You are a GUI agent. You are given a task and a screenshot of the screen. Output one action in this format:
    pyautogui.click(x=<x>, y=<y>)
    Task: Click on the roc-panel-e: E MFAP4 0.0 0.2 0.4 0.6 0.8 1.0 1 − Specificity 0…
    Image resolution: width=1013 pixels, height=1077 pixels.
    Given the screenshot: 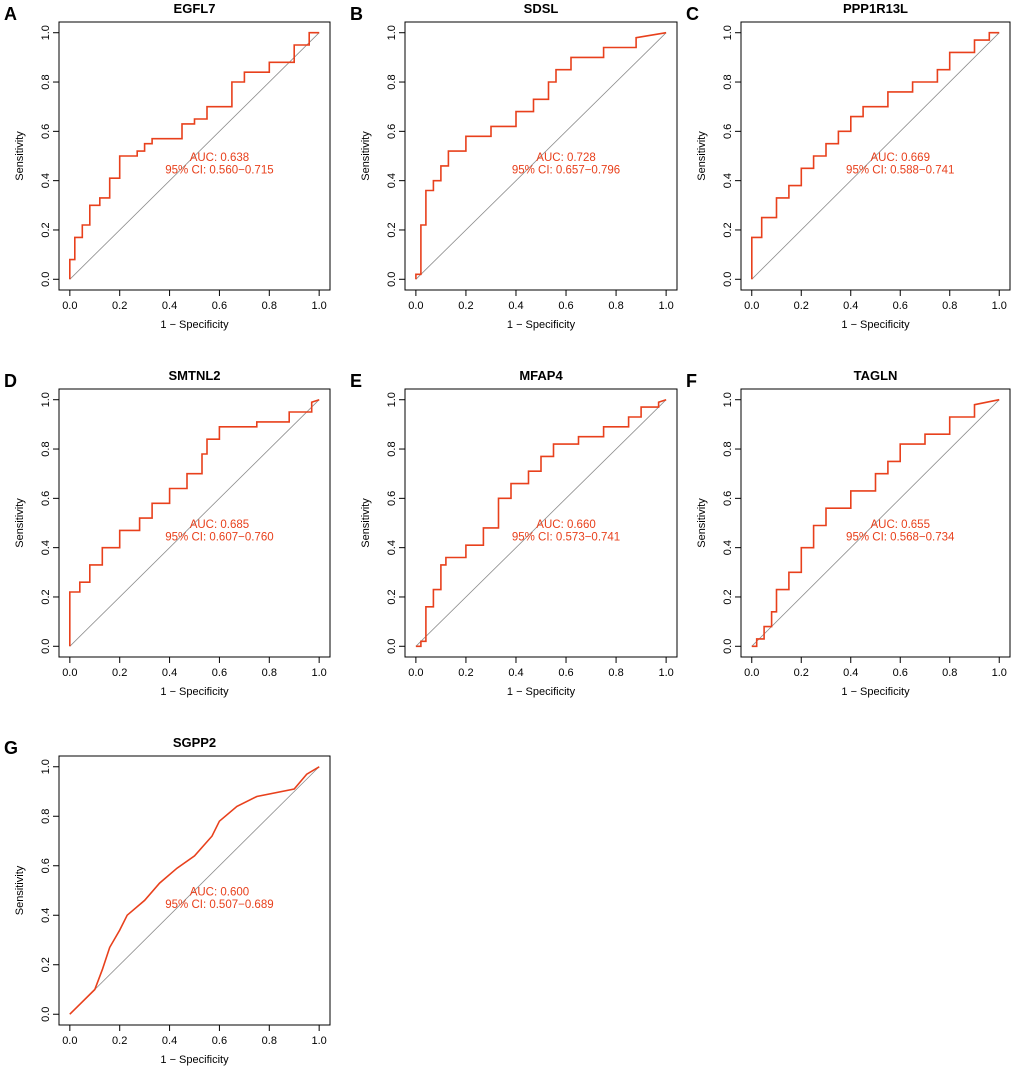 What is the action you would take?
    pyautogui.click(x=514, y=533)
    